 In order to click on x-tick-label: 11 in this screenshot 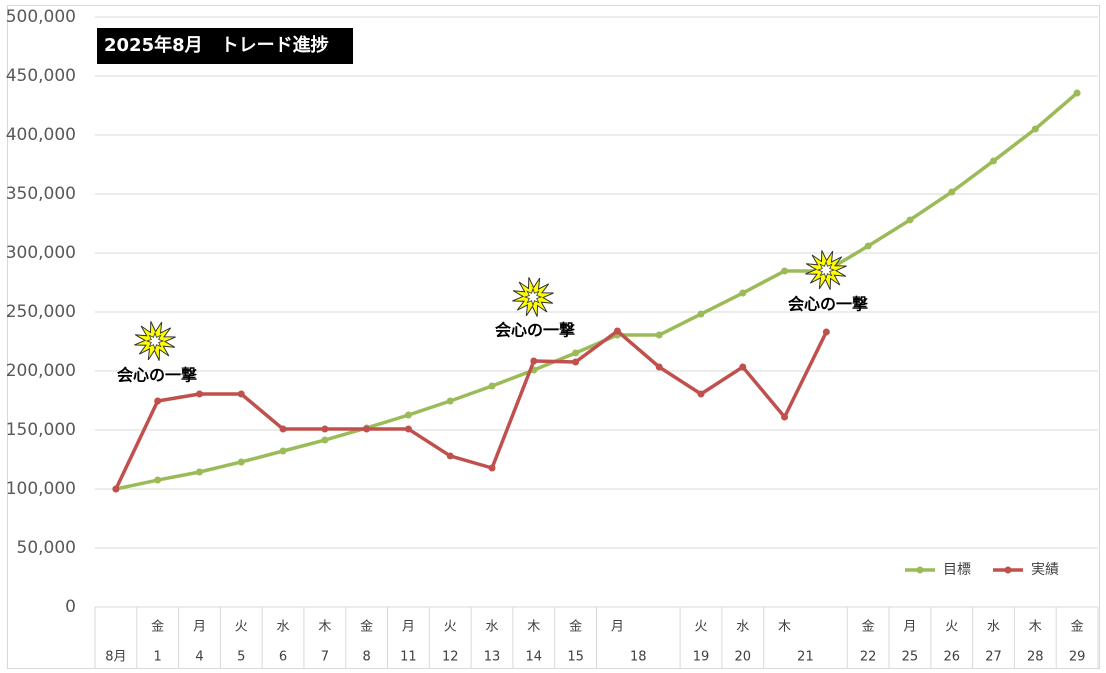, I will do `click(408, 657)`.